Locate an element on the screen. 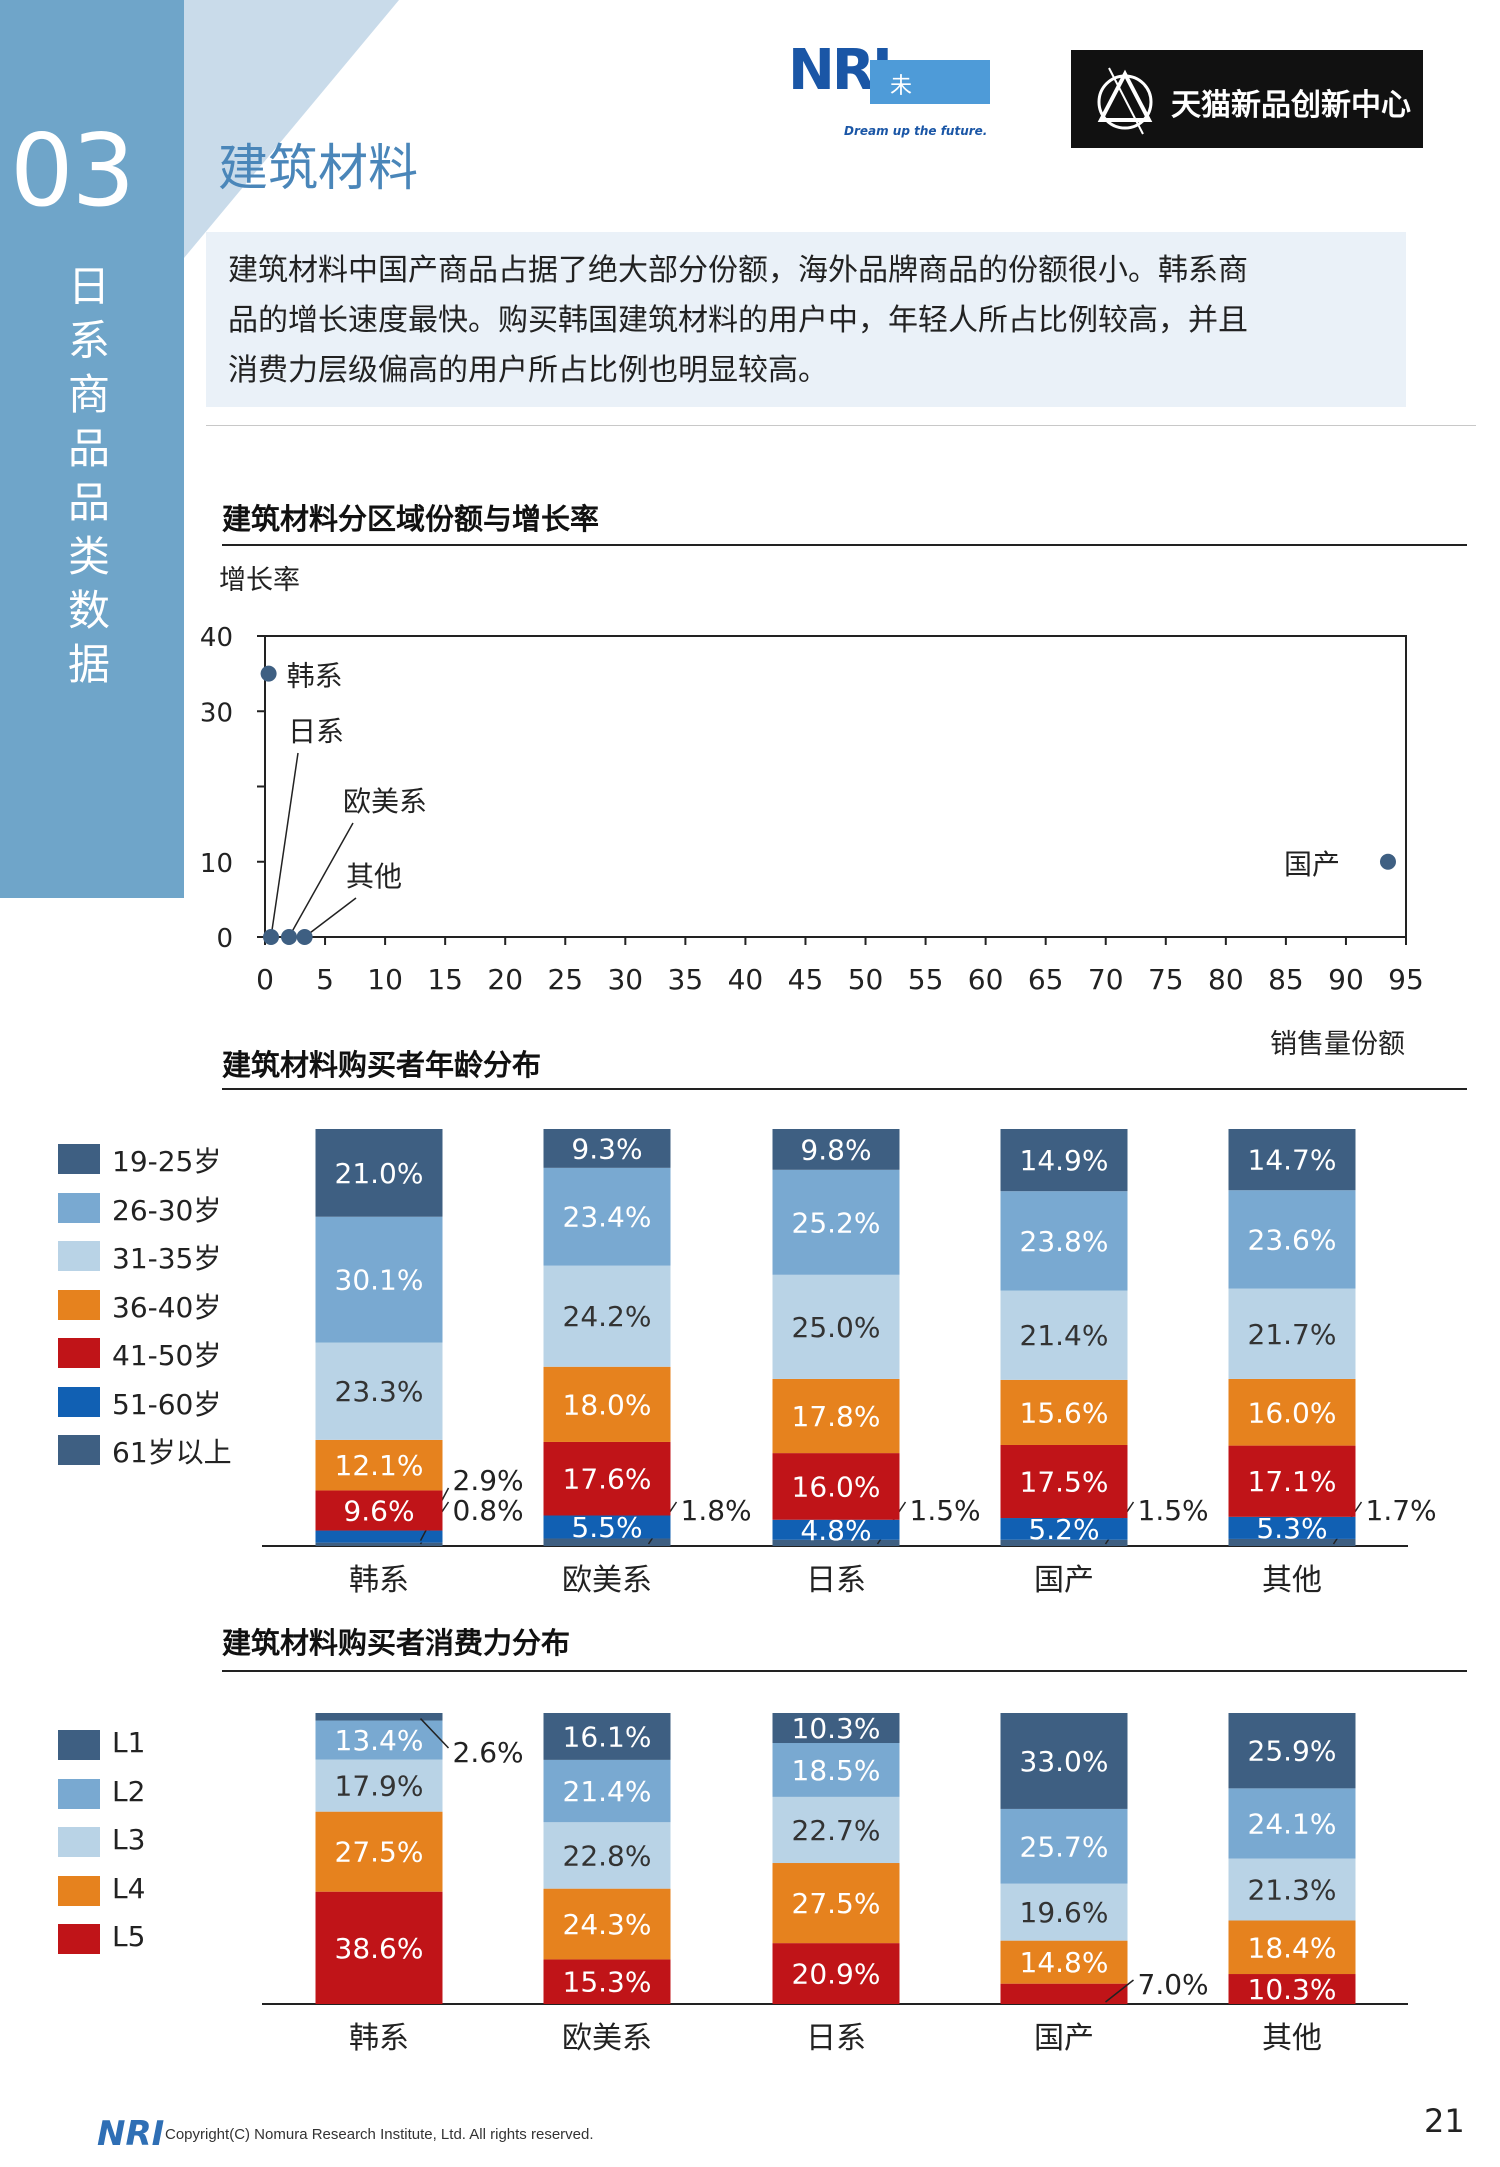 The height and width of the screenshot is (2167, 1500). data-label: 2.9% is located at coordinates (488, 1480).